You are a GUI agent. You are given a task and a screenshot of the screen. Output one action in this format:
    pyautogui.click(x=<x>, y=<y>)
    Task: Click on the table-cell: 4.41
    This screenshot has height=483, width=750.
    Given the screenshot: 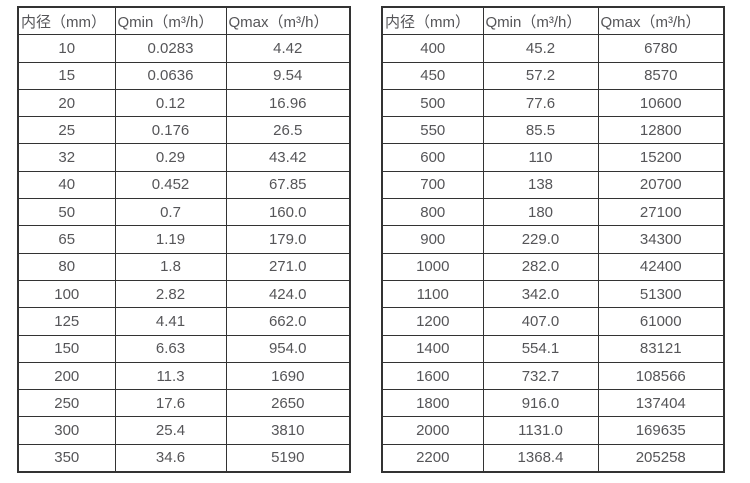 What is the action you would take?
    pyautogui.click(x=170, y=321)
    